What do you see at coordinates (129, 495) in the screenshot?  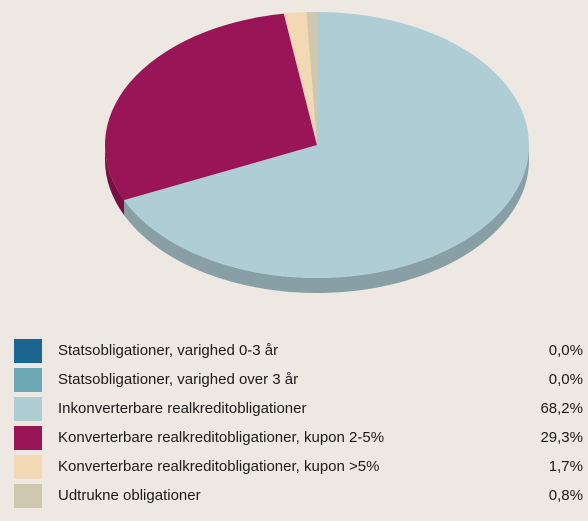 I see `legend-label: Udtrukne obligationer` at bounding box center [129, 495].